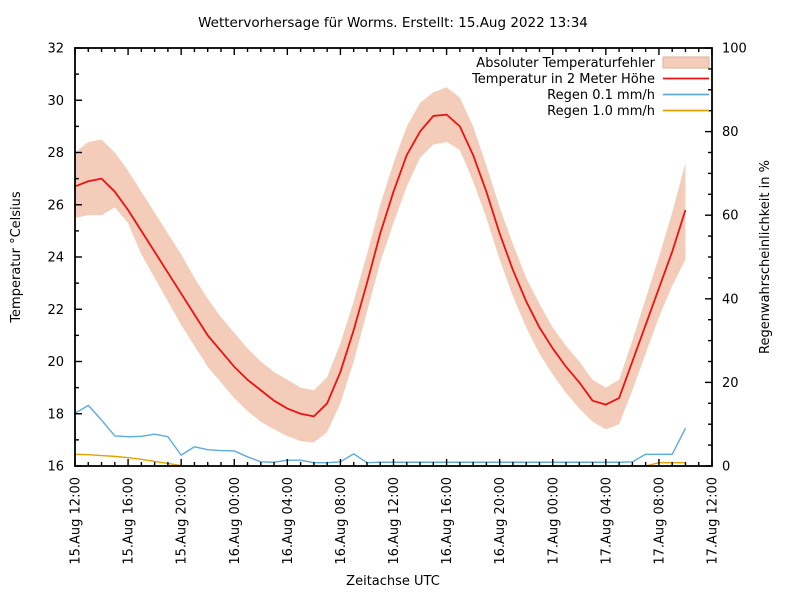 The image size is (800, 600). What do you see at coordinates (182, 521) in the screenshot?
I see `svg-text: 15.Aug 20:00` at bounding box center [182, 521].